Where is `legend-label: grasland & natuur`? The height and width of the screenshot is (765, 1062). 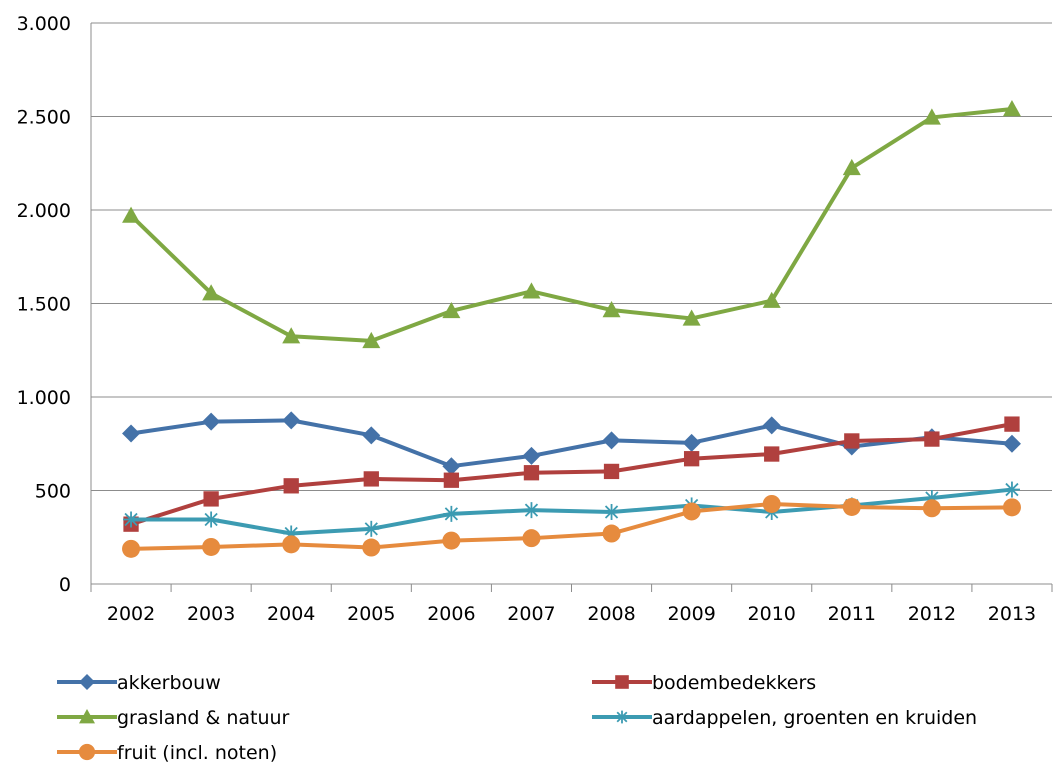
legend-label: grasland & natuur is located at coordinates (203, 718).